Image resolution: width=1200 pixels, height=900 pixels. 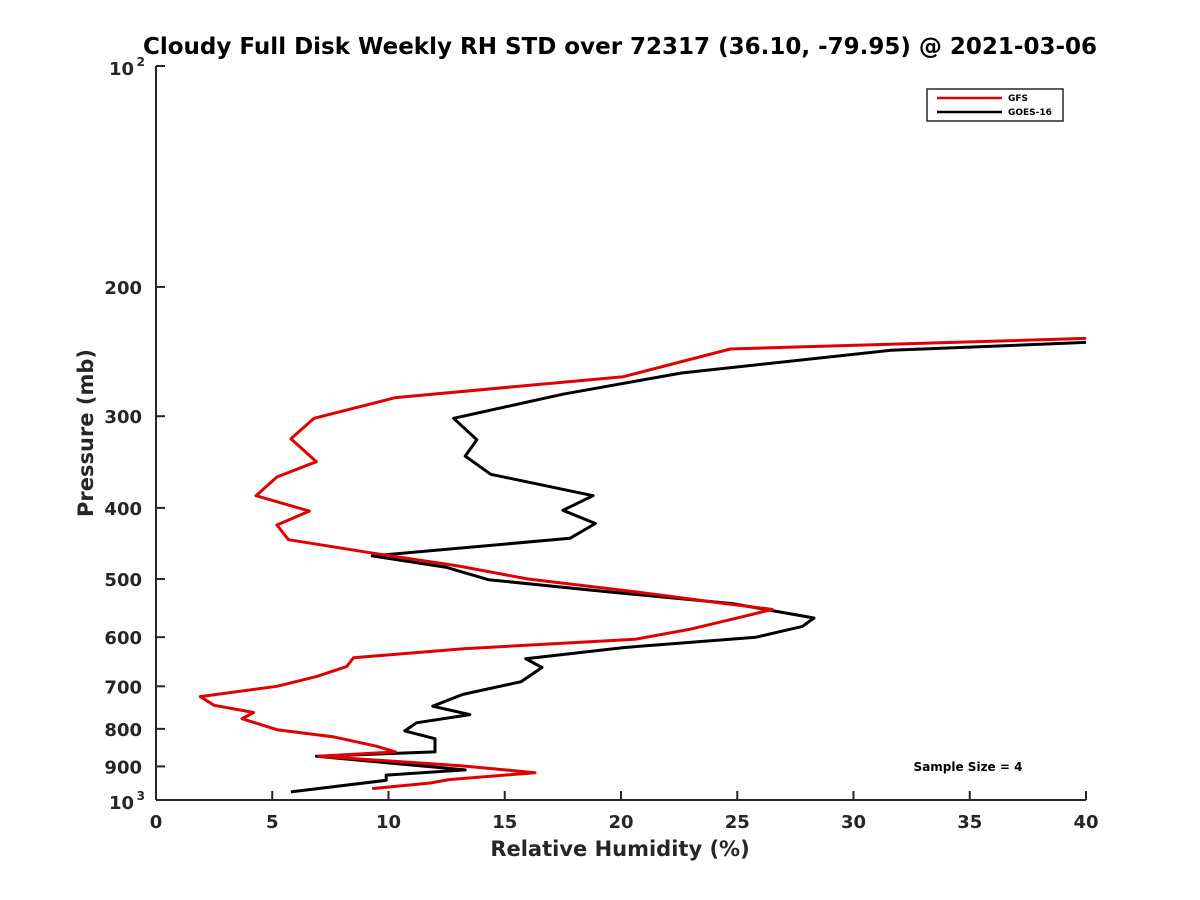 I want to click on y-tick-label: 500, so click(x=123, y=580).